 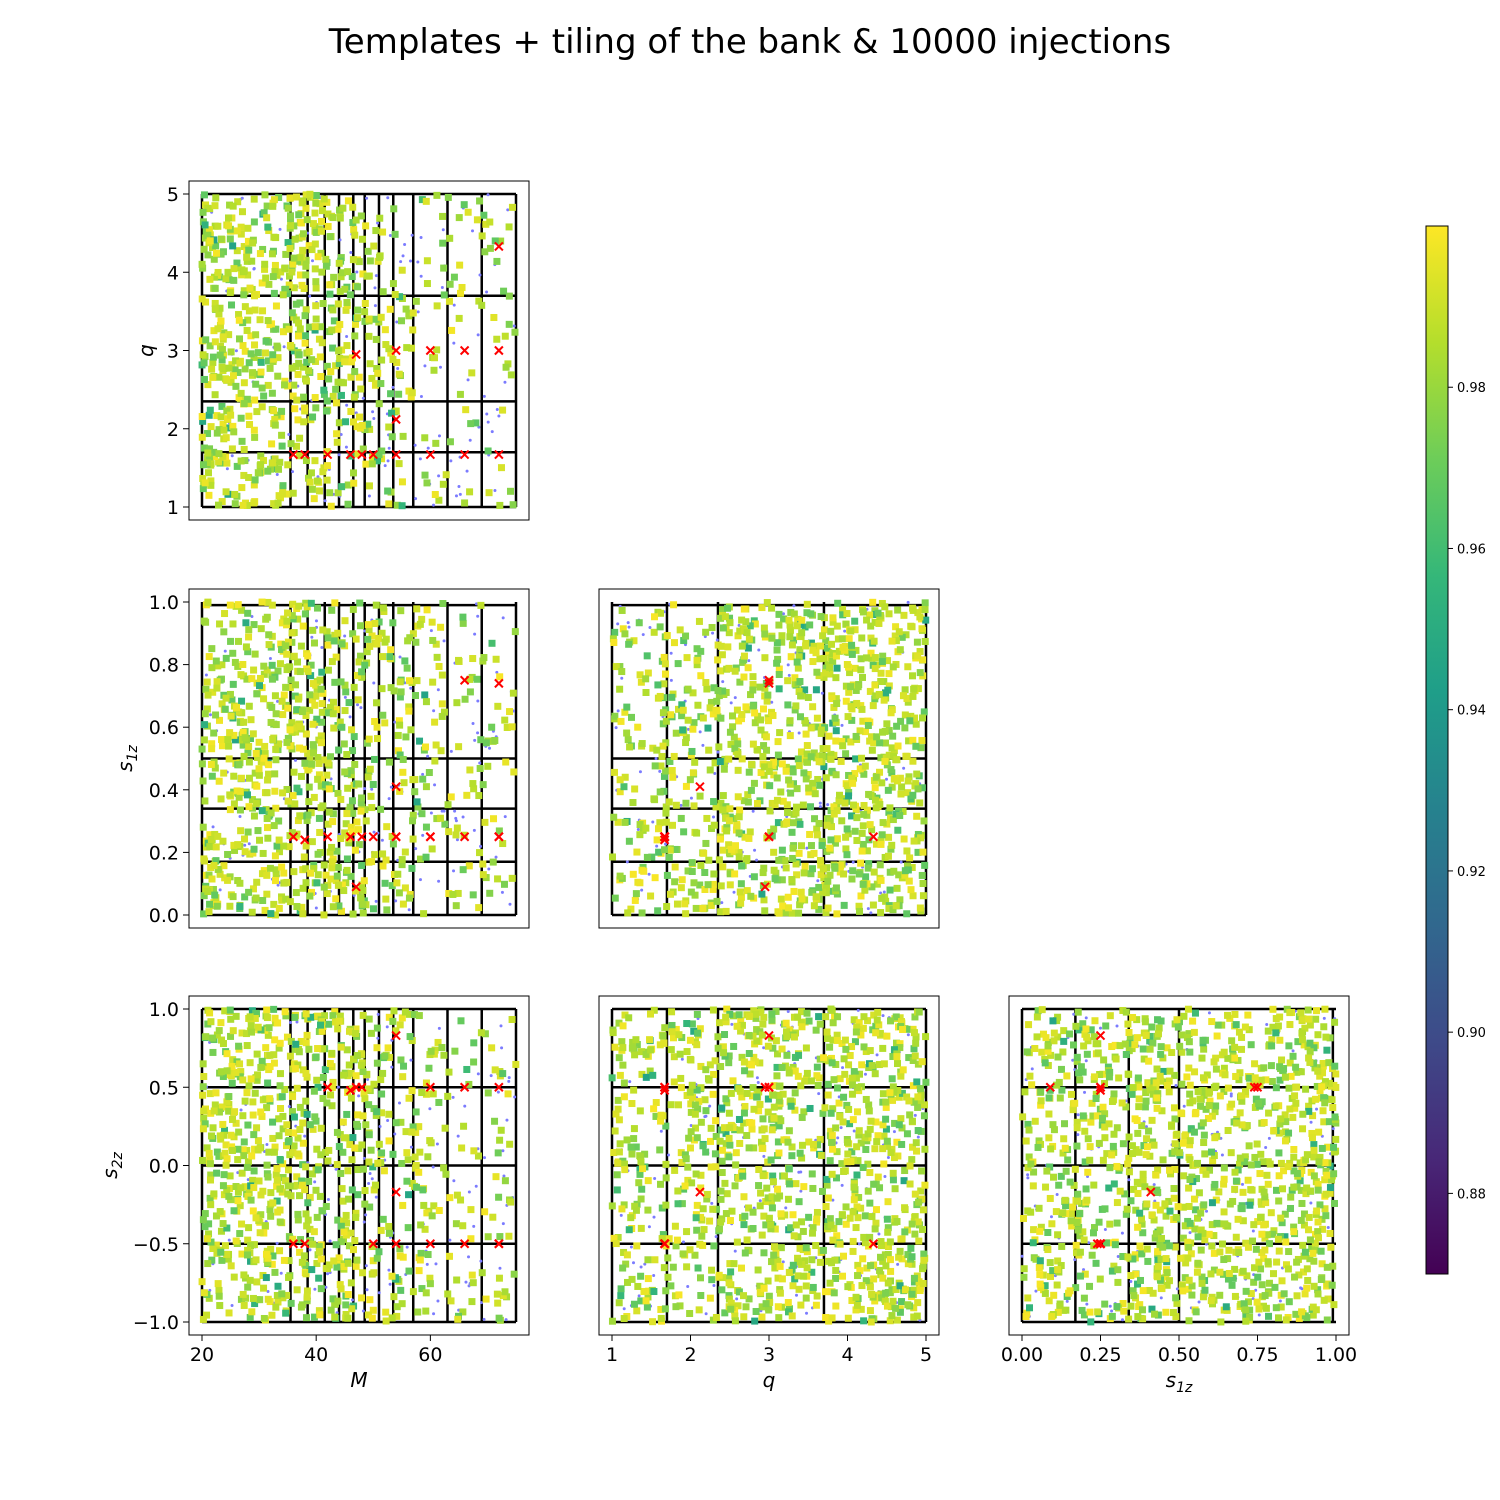 What do you see at coordinates (164, 916) in the screenshot?
I see `y-tick-label: 0.0` at bounding box center [164, 916].